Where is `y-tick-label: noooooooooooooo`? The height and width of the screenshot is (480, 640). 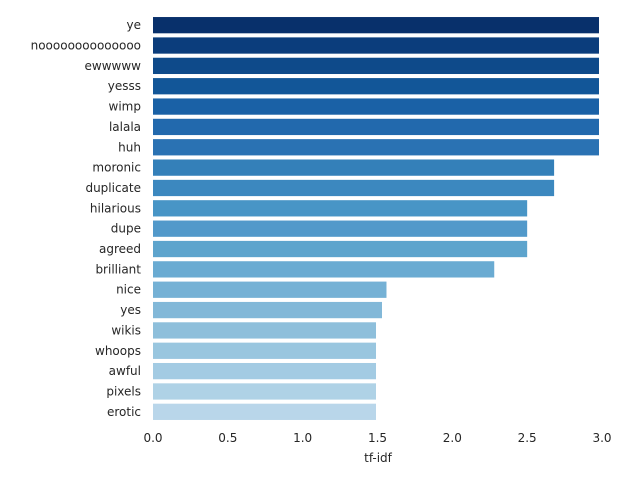
y-tick-label: noooooooooooooo is located at coordinates (86, 46).